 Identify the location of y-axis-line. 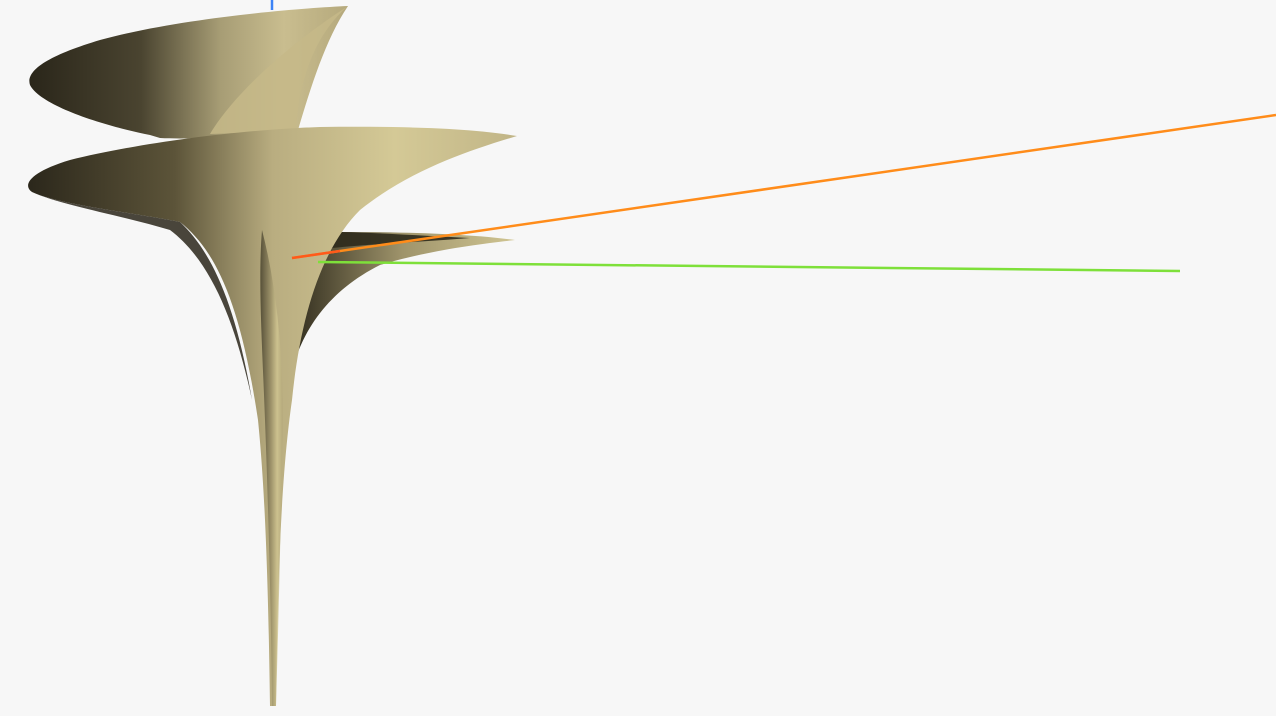
(749, 266).